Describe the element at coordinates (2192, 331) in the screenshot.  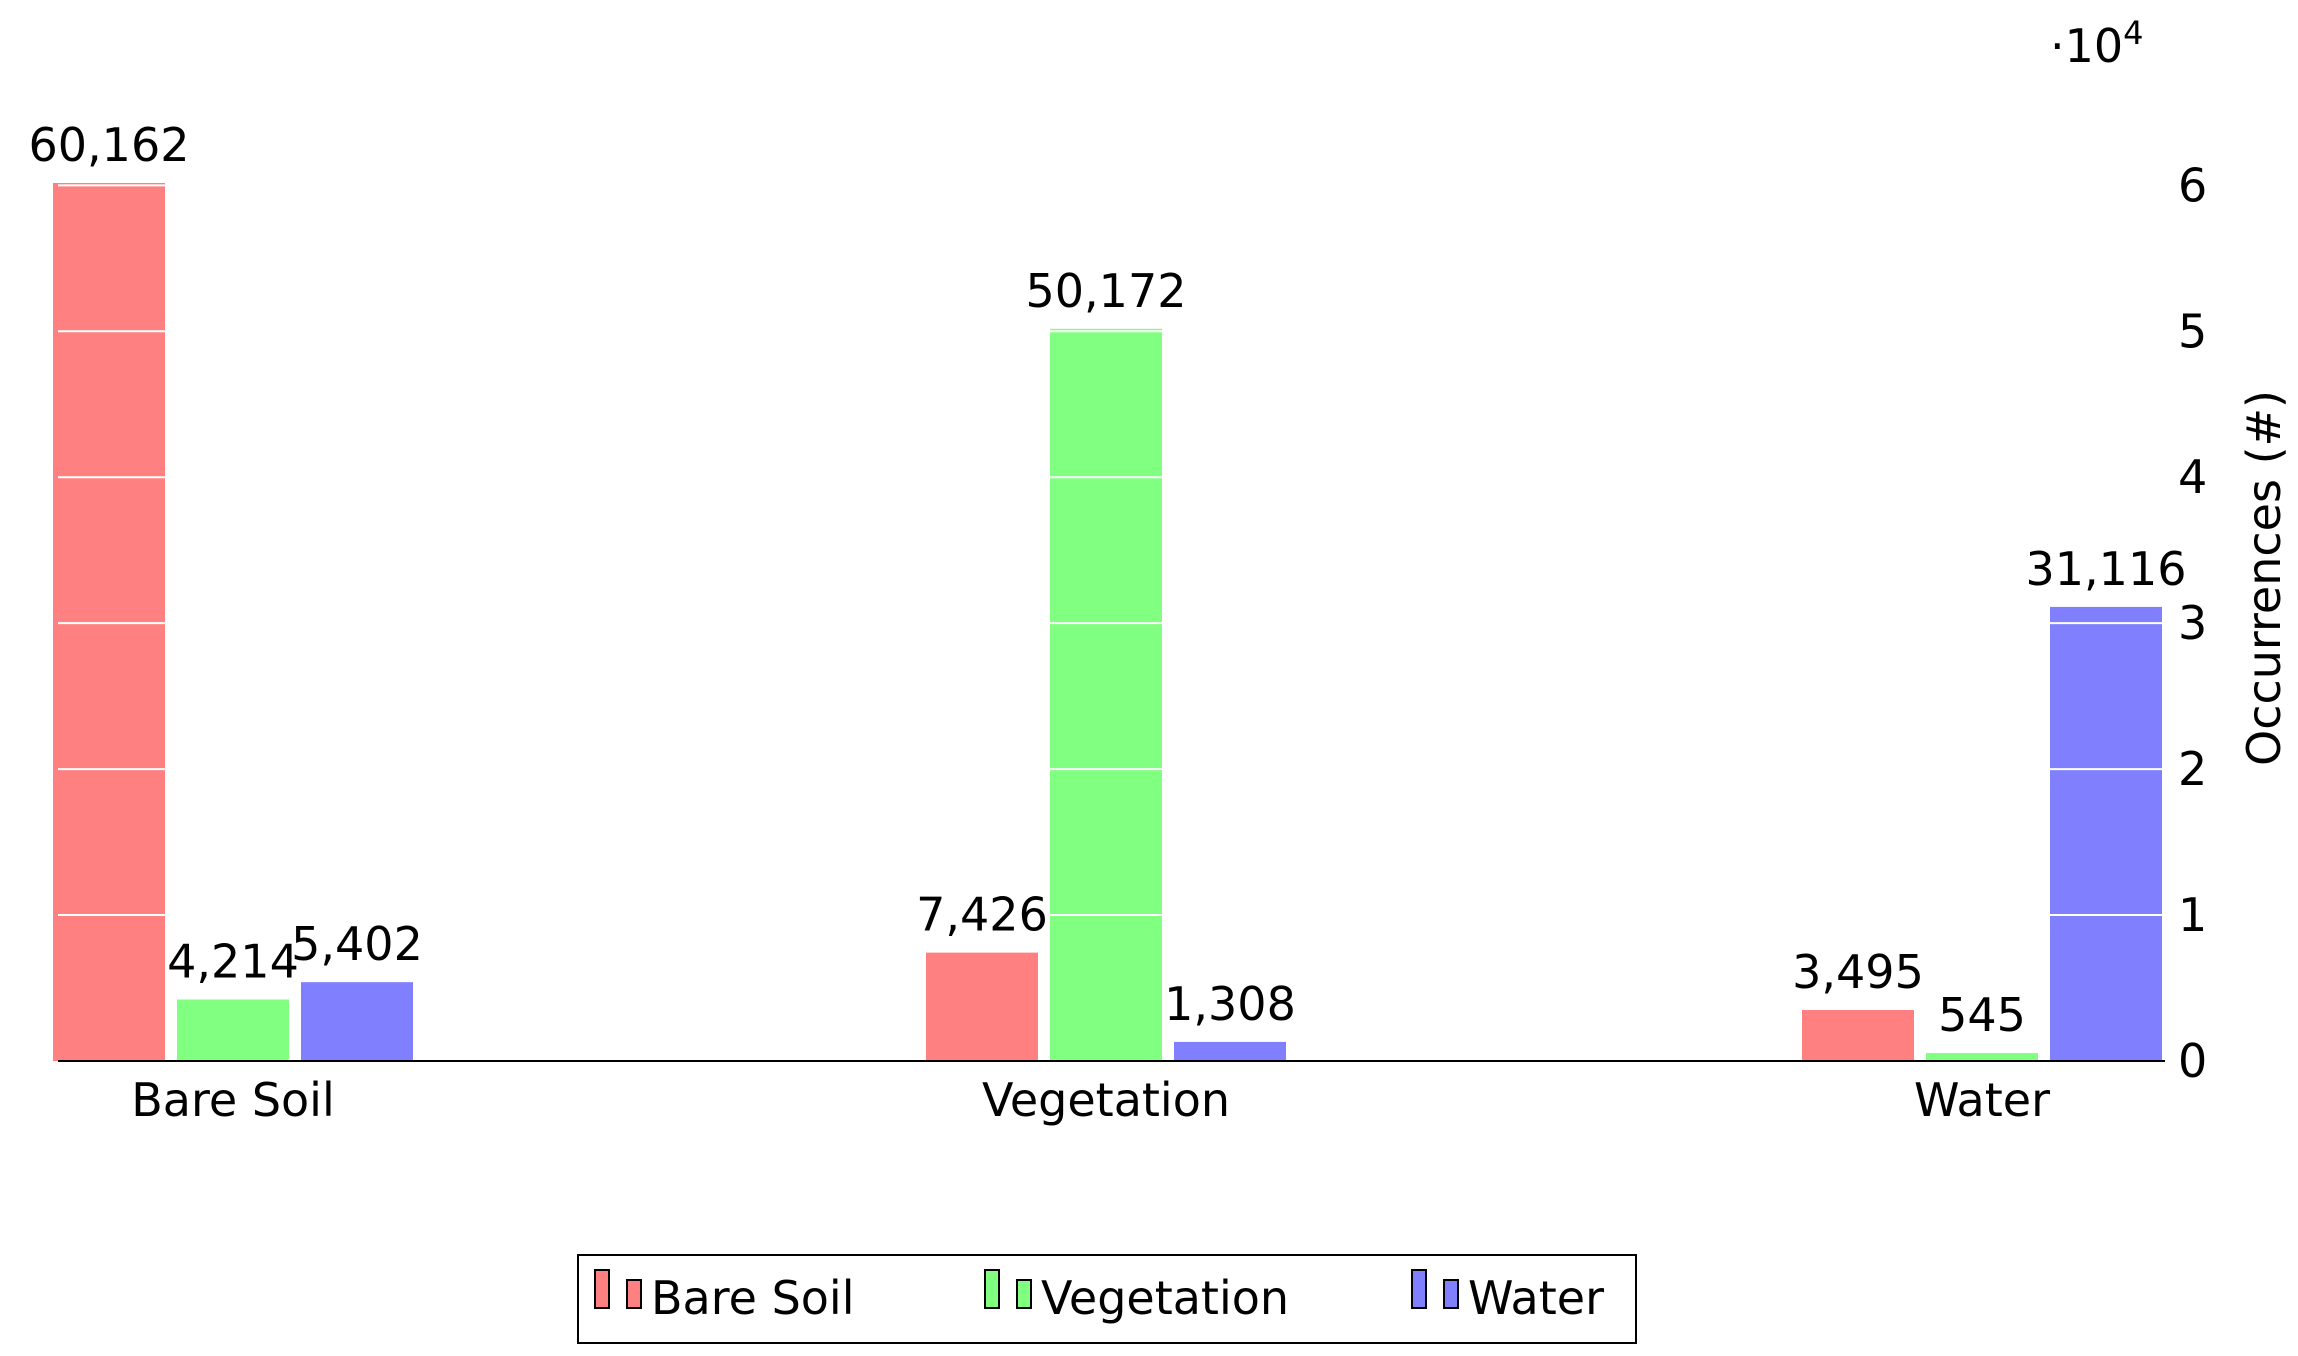
I see `y-tick-label: 5` at that location.